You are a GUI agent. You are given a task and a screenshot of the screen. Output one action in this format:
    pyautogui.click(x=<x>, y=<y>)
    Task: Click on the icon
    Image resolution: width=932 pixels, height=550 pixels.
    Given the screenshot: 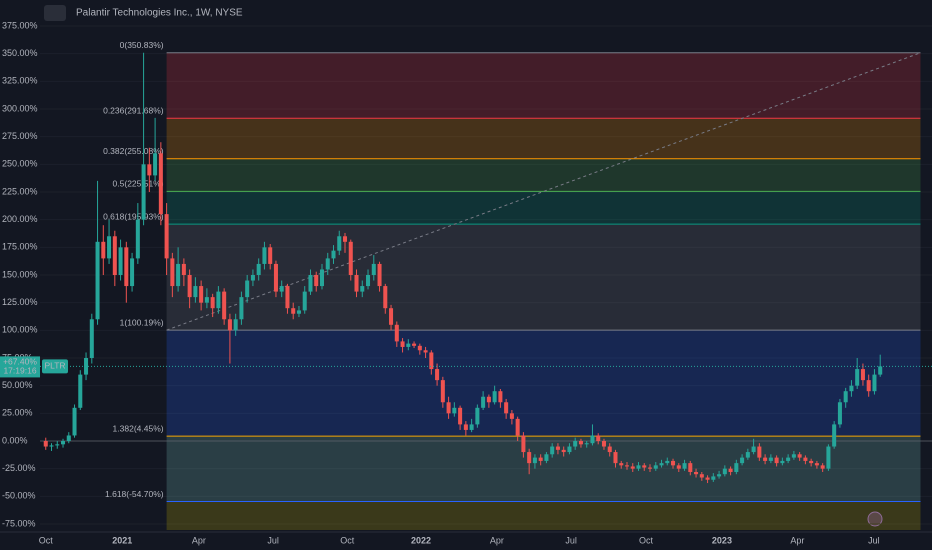 What is the action you would take?
    pyautogui.click(x=875, y=519)
    